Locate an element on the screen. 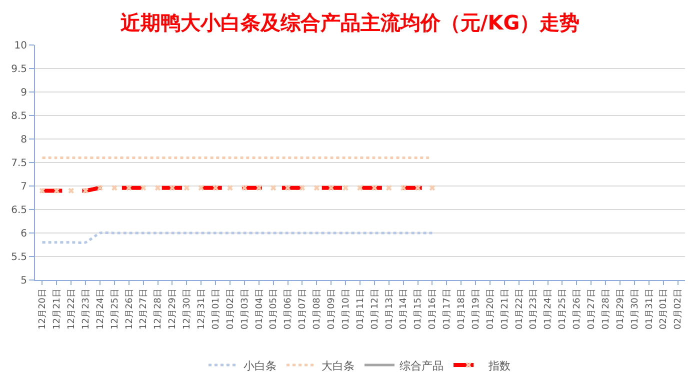 The width and height of the screenshot is (700, 392). x-tick-label: 01月26日 is located at coordinates (577, 309).